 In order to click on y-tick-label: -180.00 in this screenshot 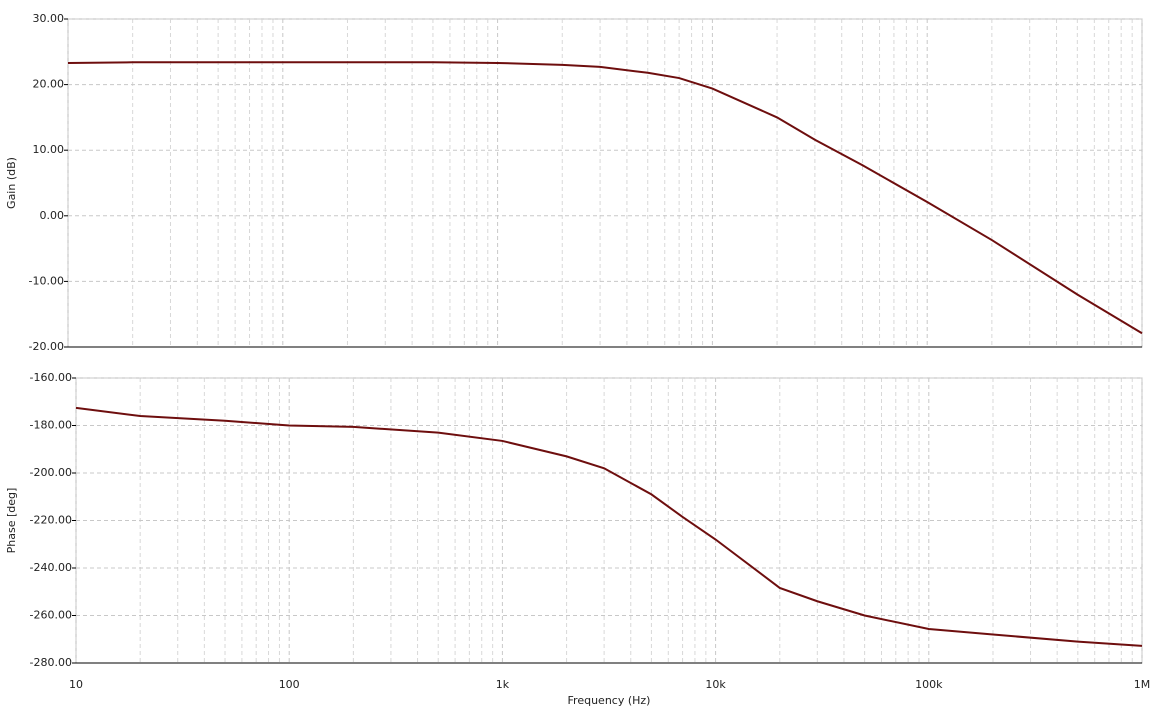, I will do `click(51, 425)`.